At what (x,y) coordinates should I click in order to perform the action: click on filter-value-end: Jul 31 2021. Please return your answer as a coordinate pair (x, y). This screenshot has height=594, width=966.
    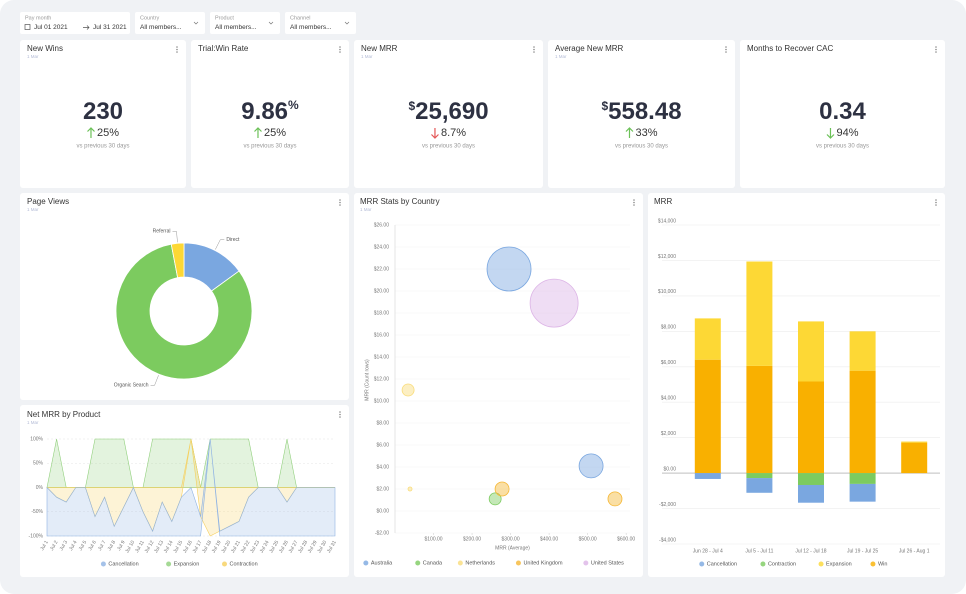
    Looking at the image, I should click on (110, 27).